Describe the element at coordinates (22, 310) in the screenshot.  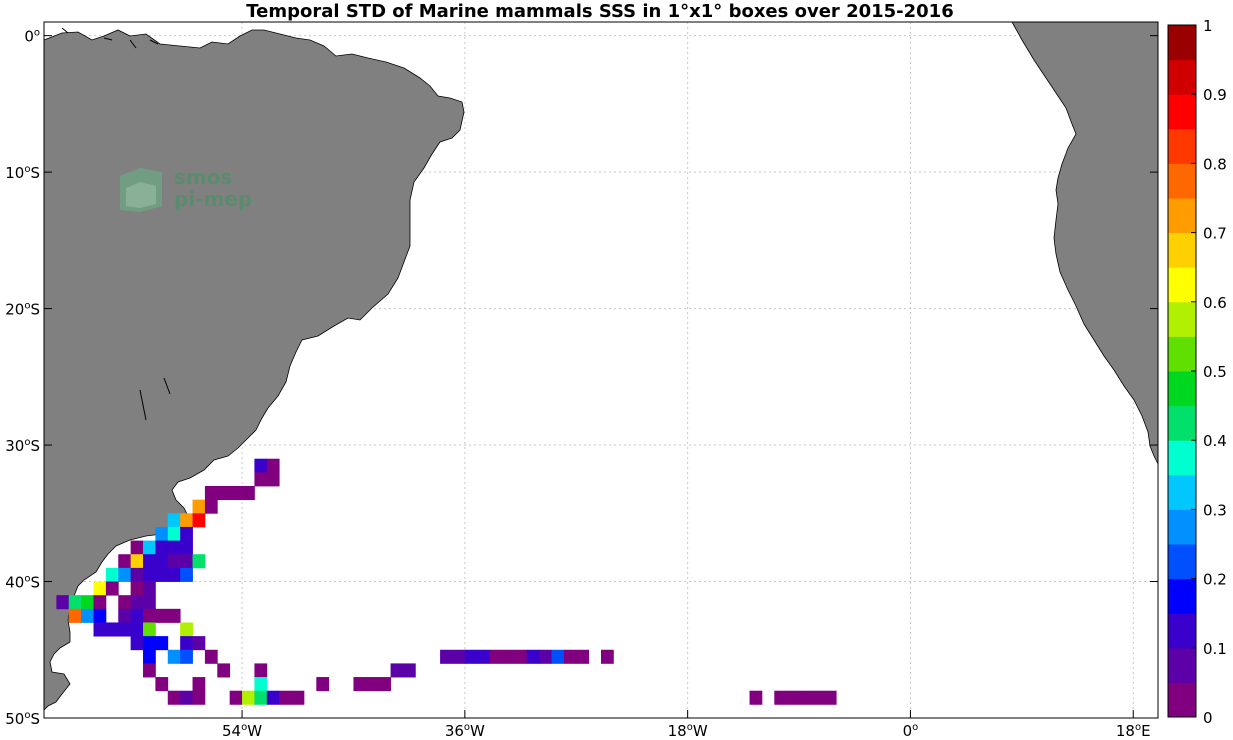
I see `y-tick-label: 20oS` at that location.